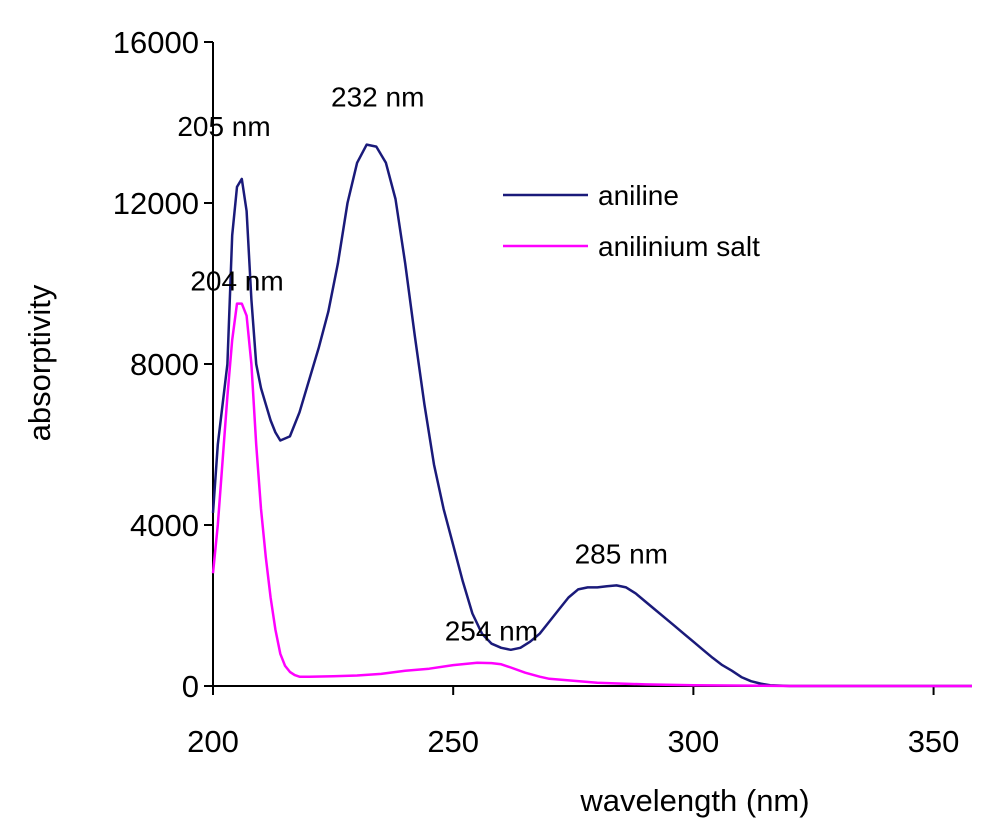 The image size is (982, 833). I want to click on x-tick-label: 250, so click(453, 741).